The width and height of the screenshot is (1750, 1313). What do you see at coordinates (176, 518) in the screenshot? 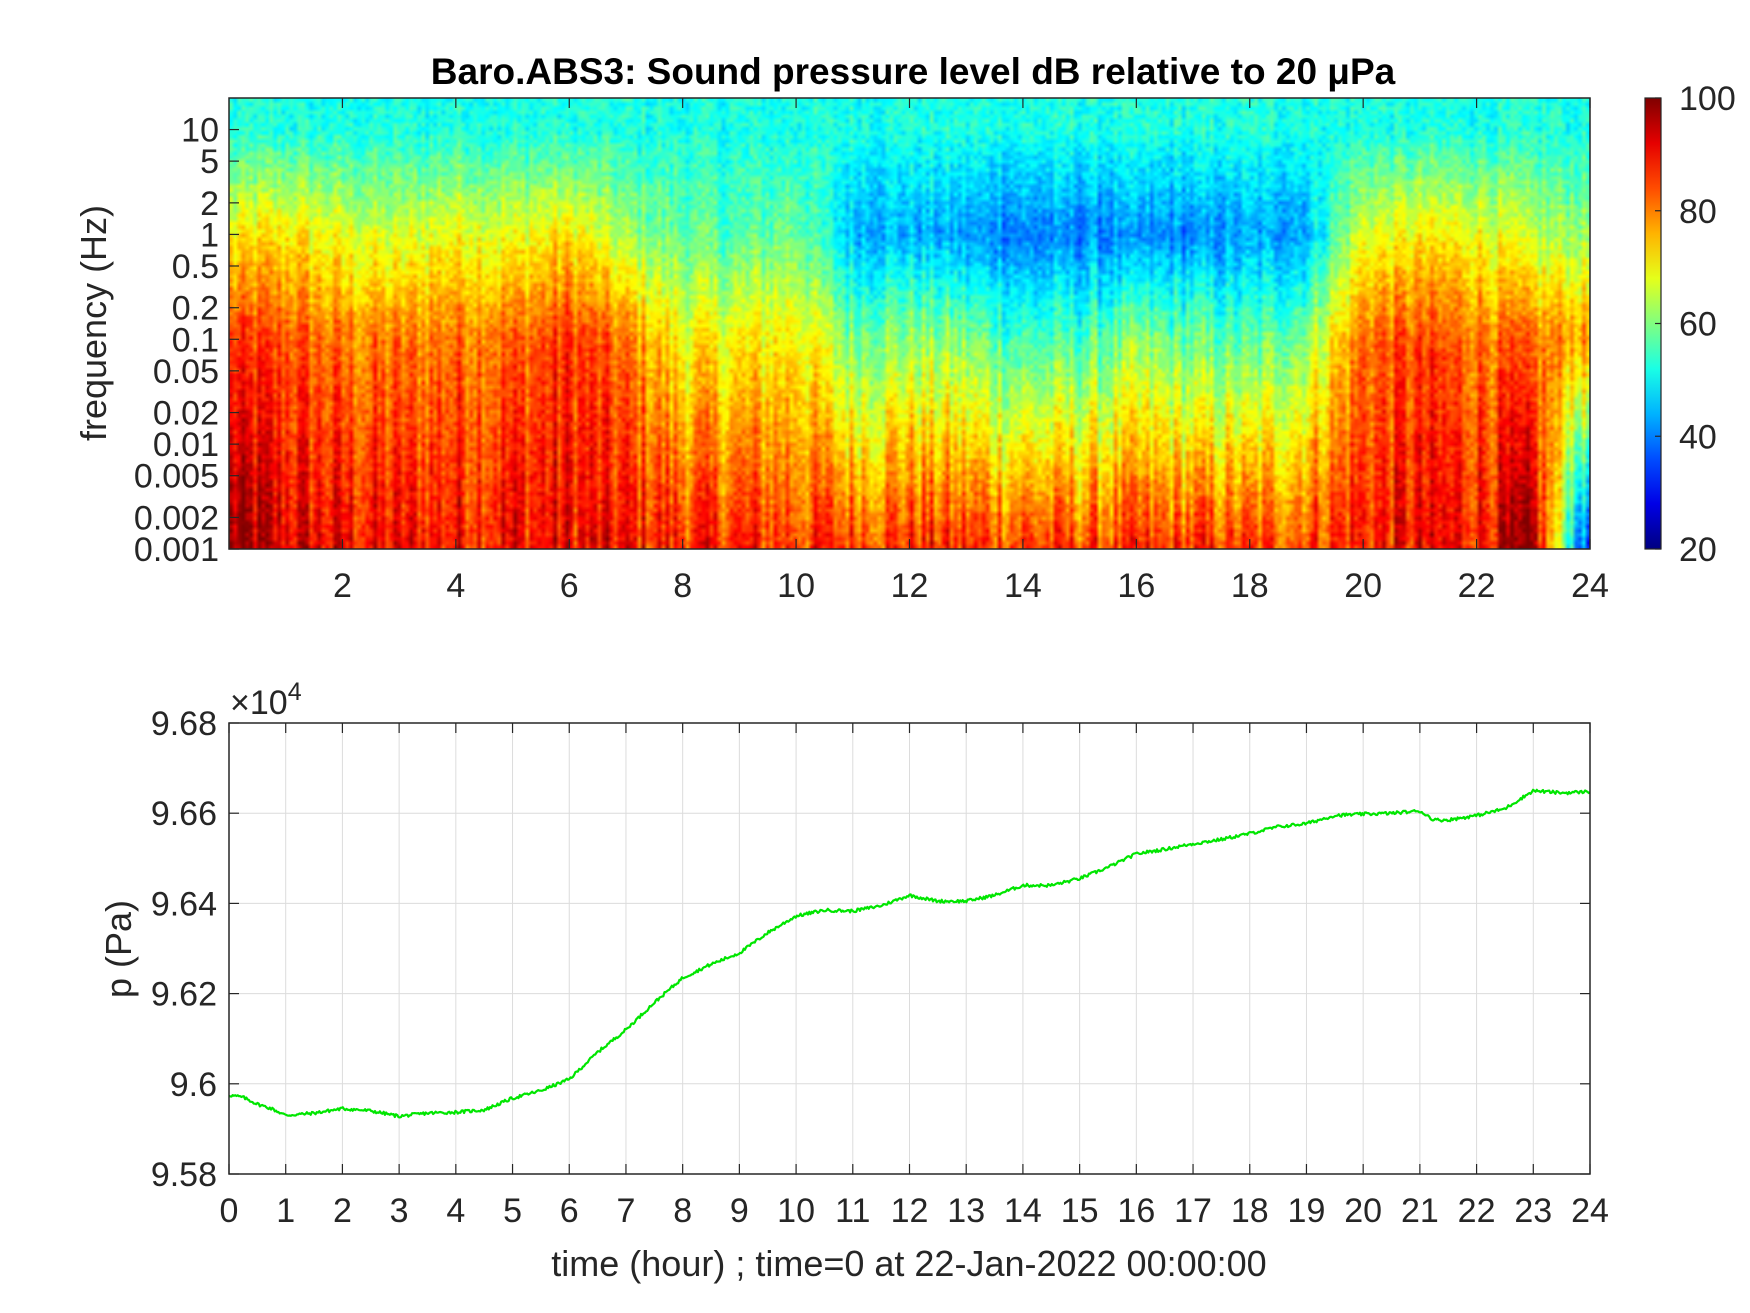
I see `spectrogram-y-tick-label: 0.002` at bounding box center [176, 518].